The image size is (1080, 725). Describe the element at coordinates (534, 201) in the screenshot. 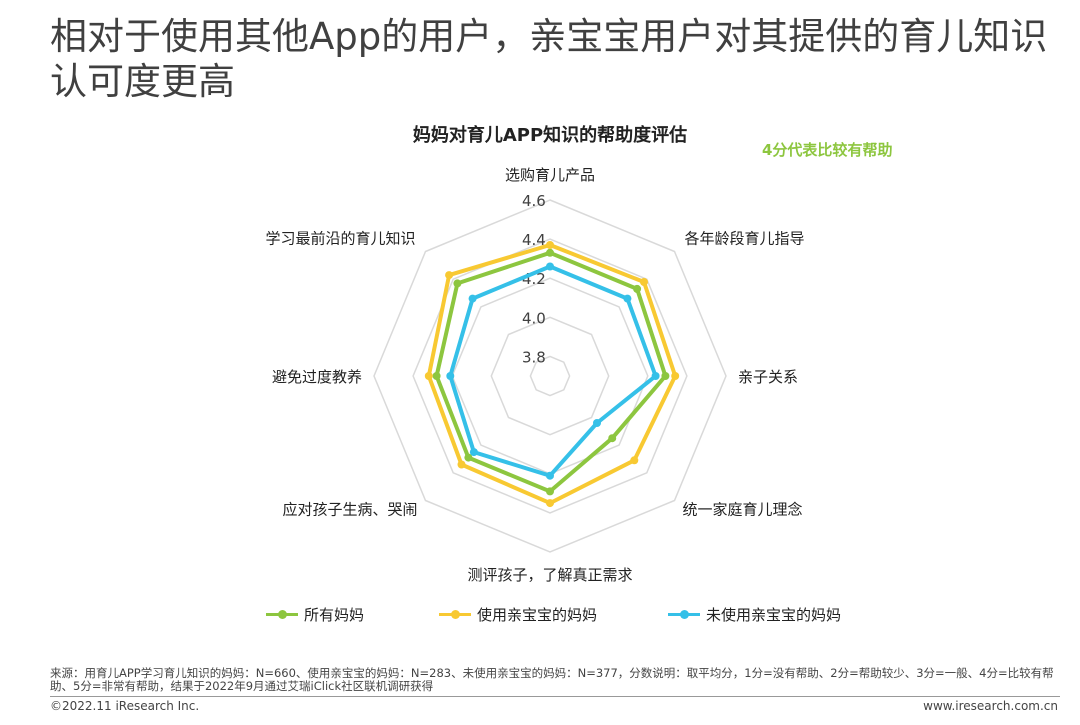

I see `scale-tick-label: 4.6` at that location.